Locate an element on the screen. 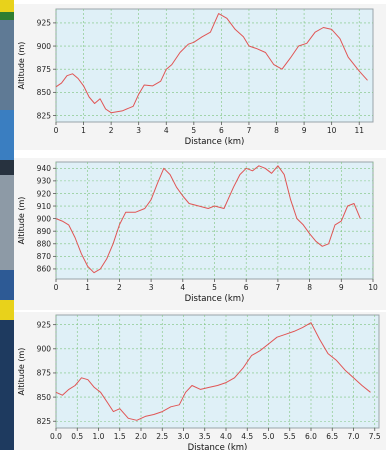 The image size is (386, 450). x-tick-label: 7.5 is located at coordinates (375, 436).